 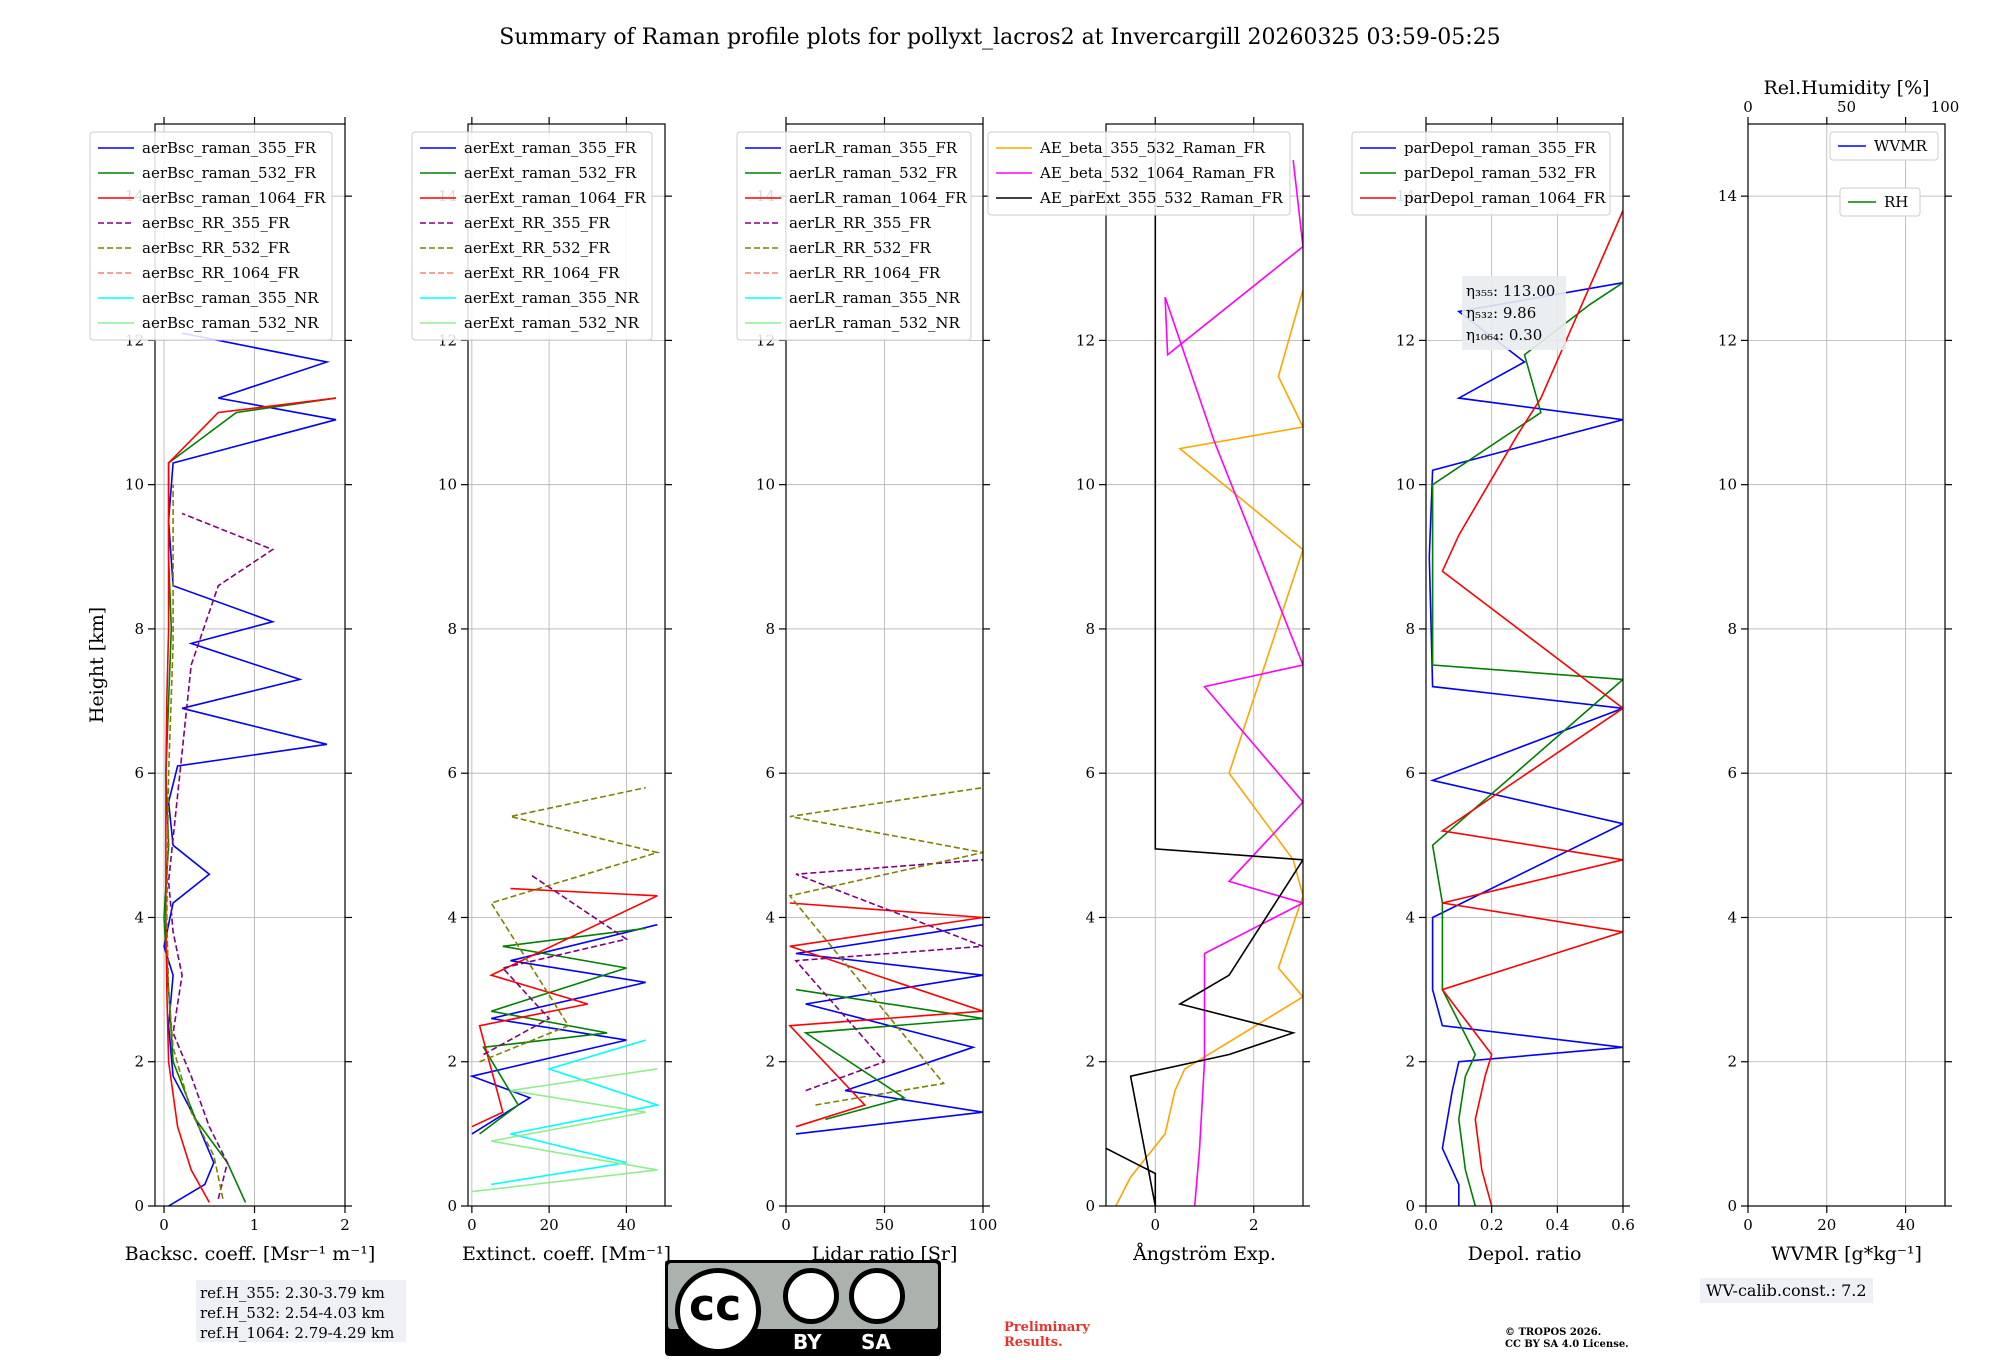 I want to click on copyright-notice: © TROPOS 2026. CC BY SA 4.0 License., so click(x=1567, y=1338).